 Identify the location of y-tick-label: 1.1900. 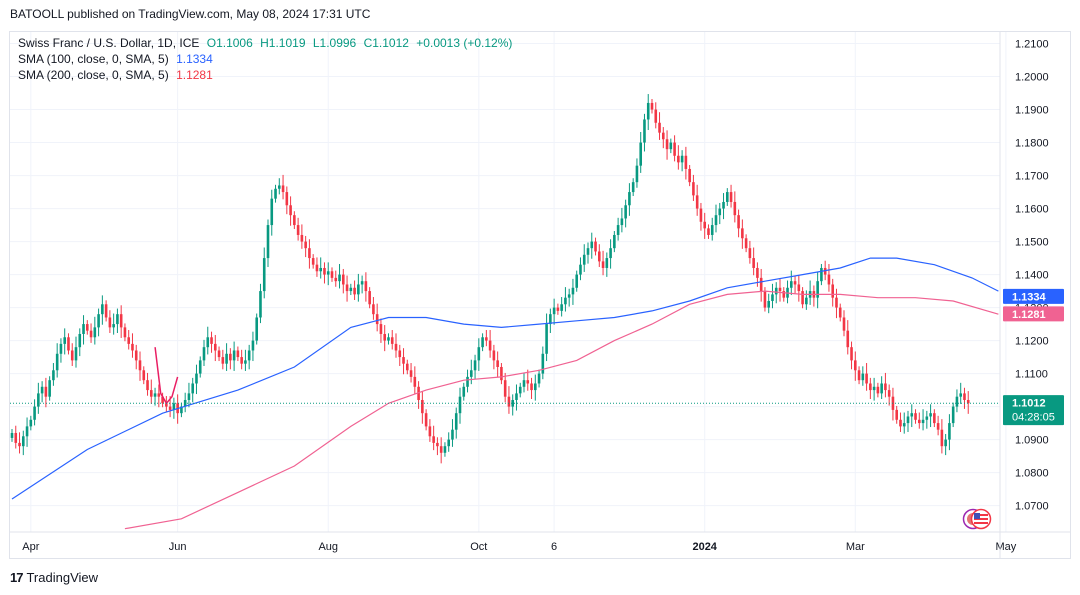
(1032, 111).